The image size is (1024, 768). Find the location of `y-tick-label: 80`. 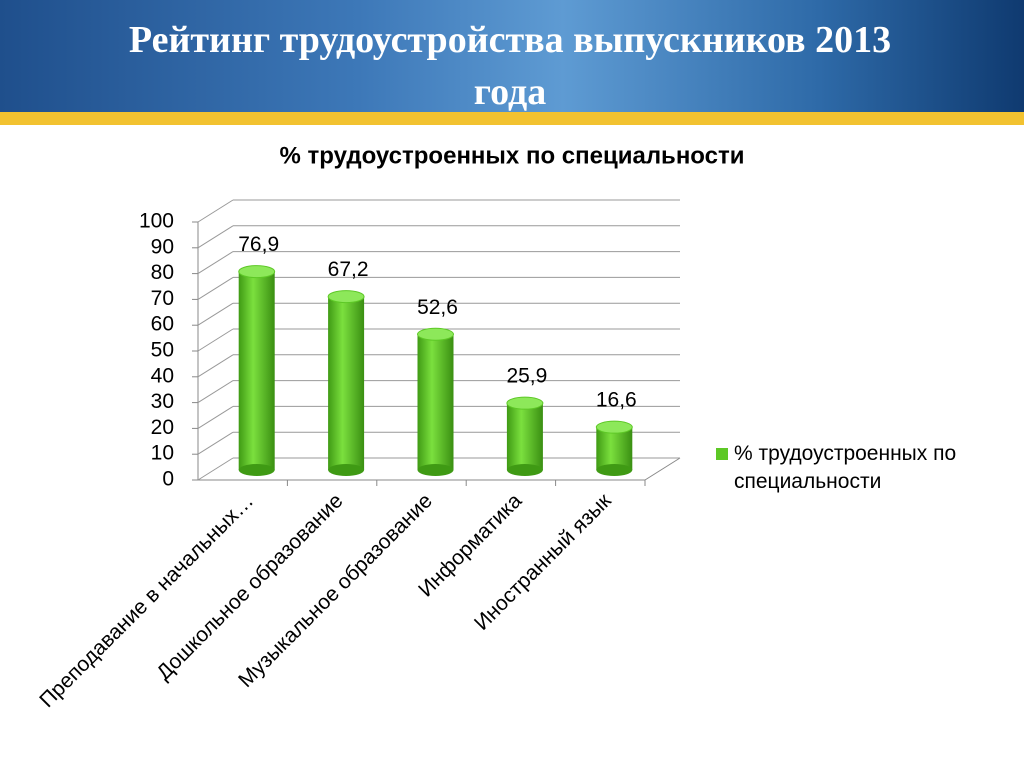

y-tick-label: 80 is located at coordinates (162, 272).